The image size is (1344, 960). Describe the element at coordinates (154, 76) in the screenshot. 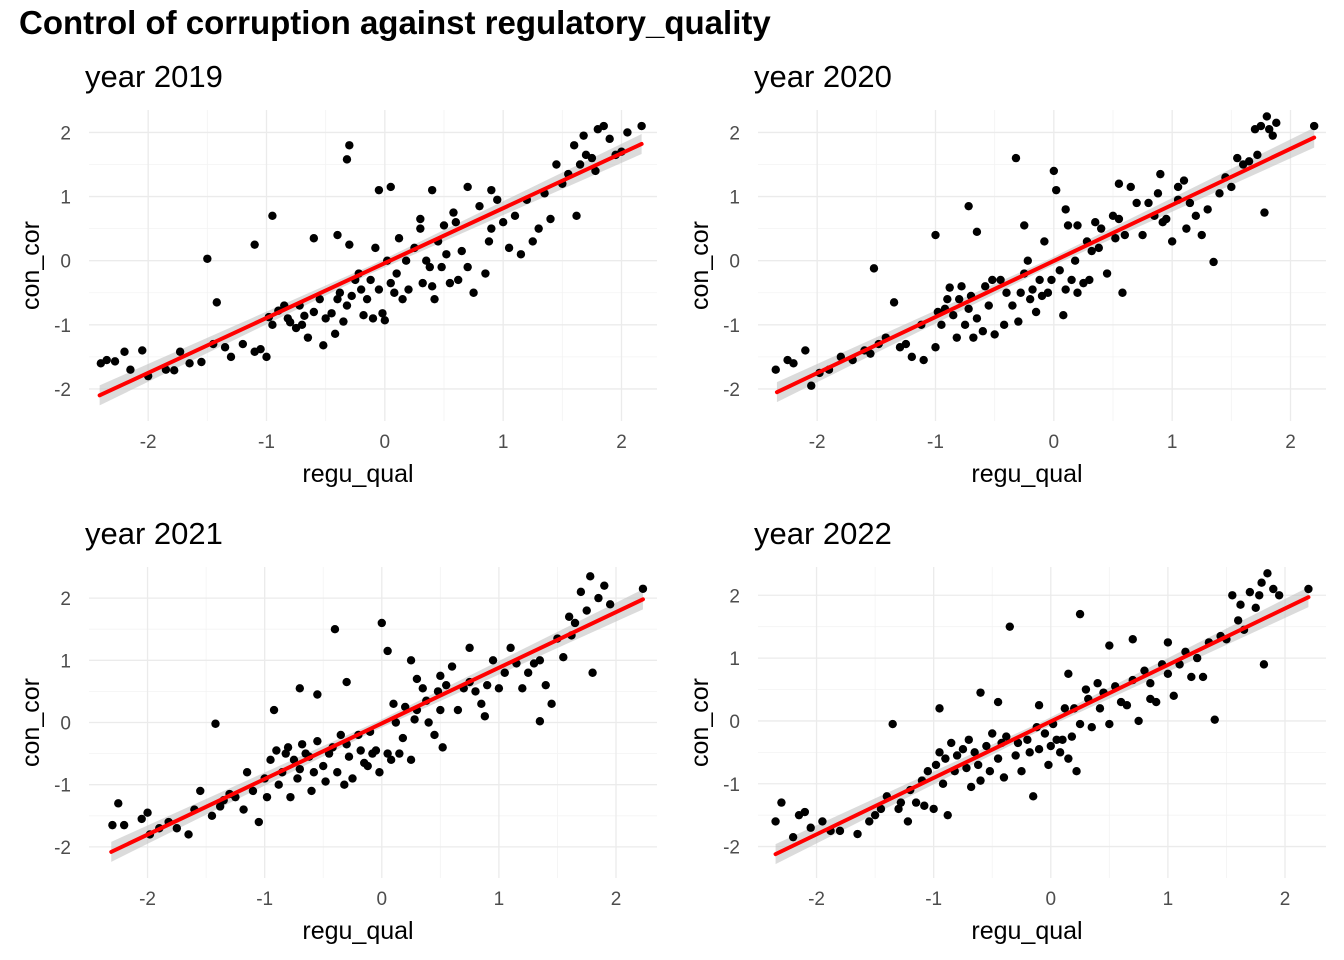

I see `panel-title: year 2019` at that location.